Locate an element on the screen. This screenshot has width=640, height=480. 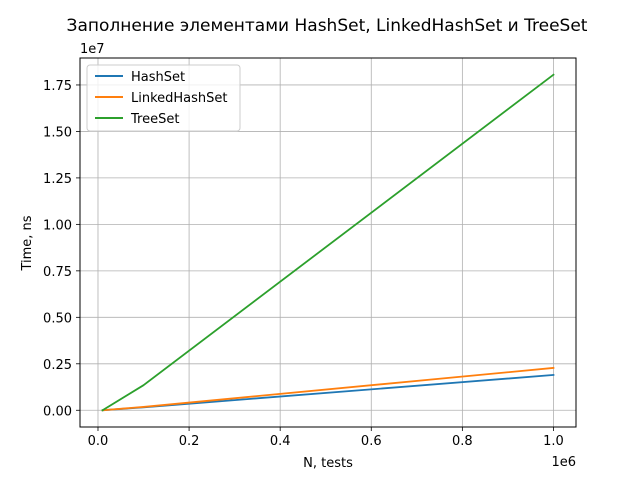
x-offset-label: 1e6 is located at coordinates (563, 462).